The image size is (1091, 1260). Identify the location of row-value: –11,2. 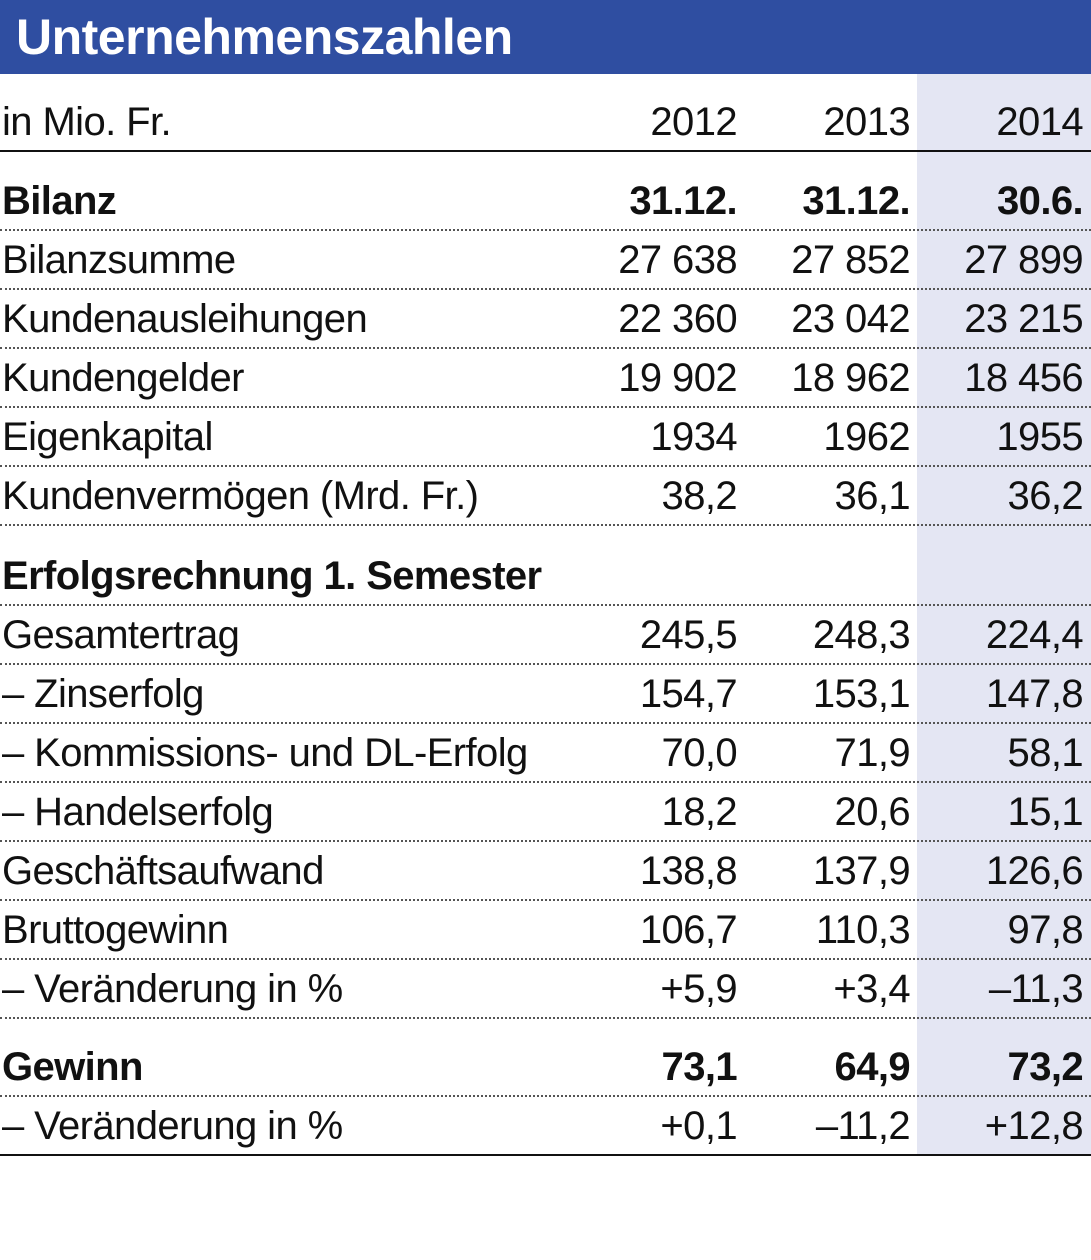
(863, 1126).